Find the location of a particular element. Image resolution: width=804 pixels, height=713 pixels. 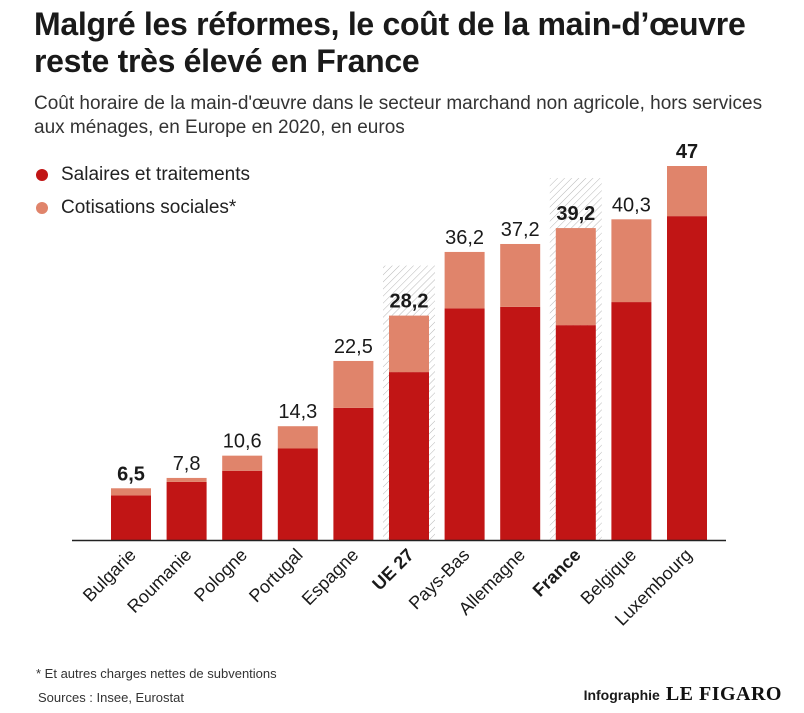

bar-pays-bas-salaires is located at coordinates (464, 424).